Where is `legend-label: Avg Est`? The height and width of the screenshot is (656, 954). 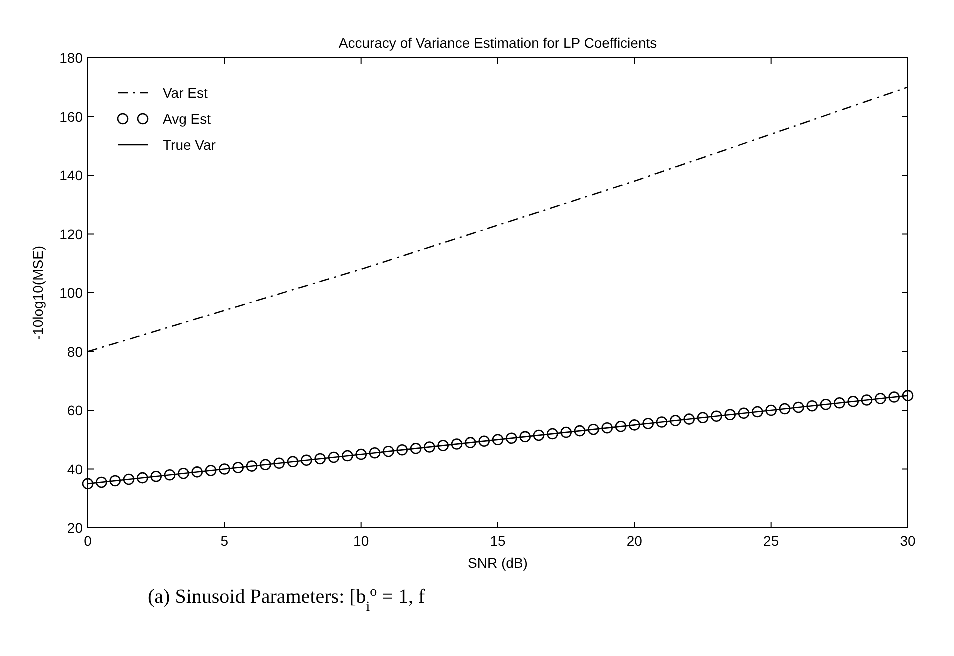 legend-label: Avg Est is located at coordinates (187, 119).